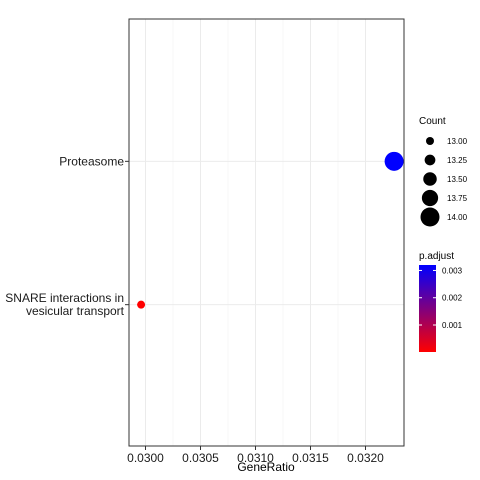  I want to click on size-legend: Count 13.00 13.25 13.50 13.75 14.00, so click(443, 171).